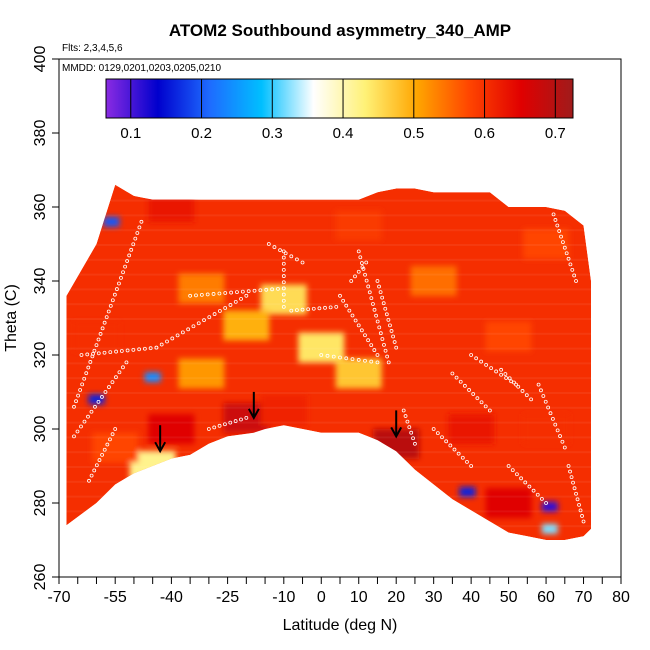 The height and width of the screenshot is (650, 650). What do you see at coordinates (40, 59) in the screenshot?
I see `y-tick-label: 400` at bounding box center [40, 59].